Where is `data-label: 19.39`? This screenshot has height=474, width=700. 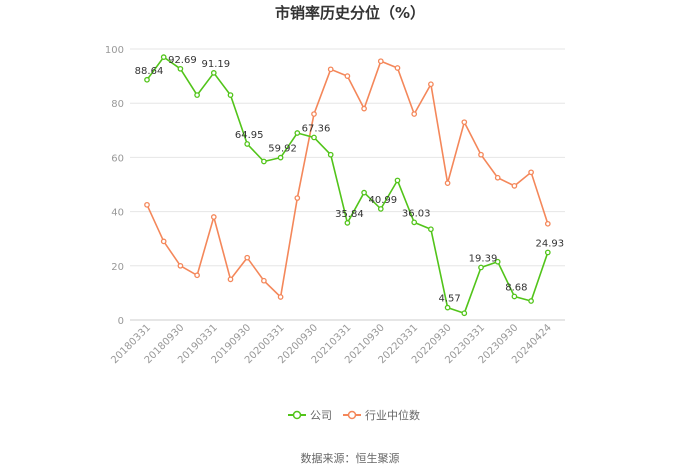
data-label: 19.39 is located at coordinates (483, 258).